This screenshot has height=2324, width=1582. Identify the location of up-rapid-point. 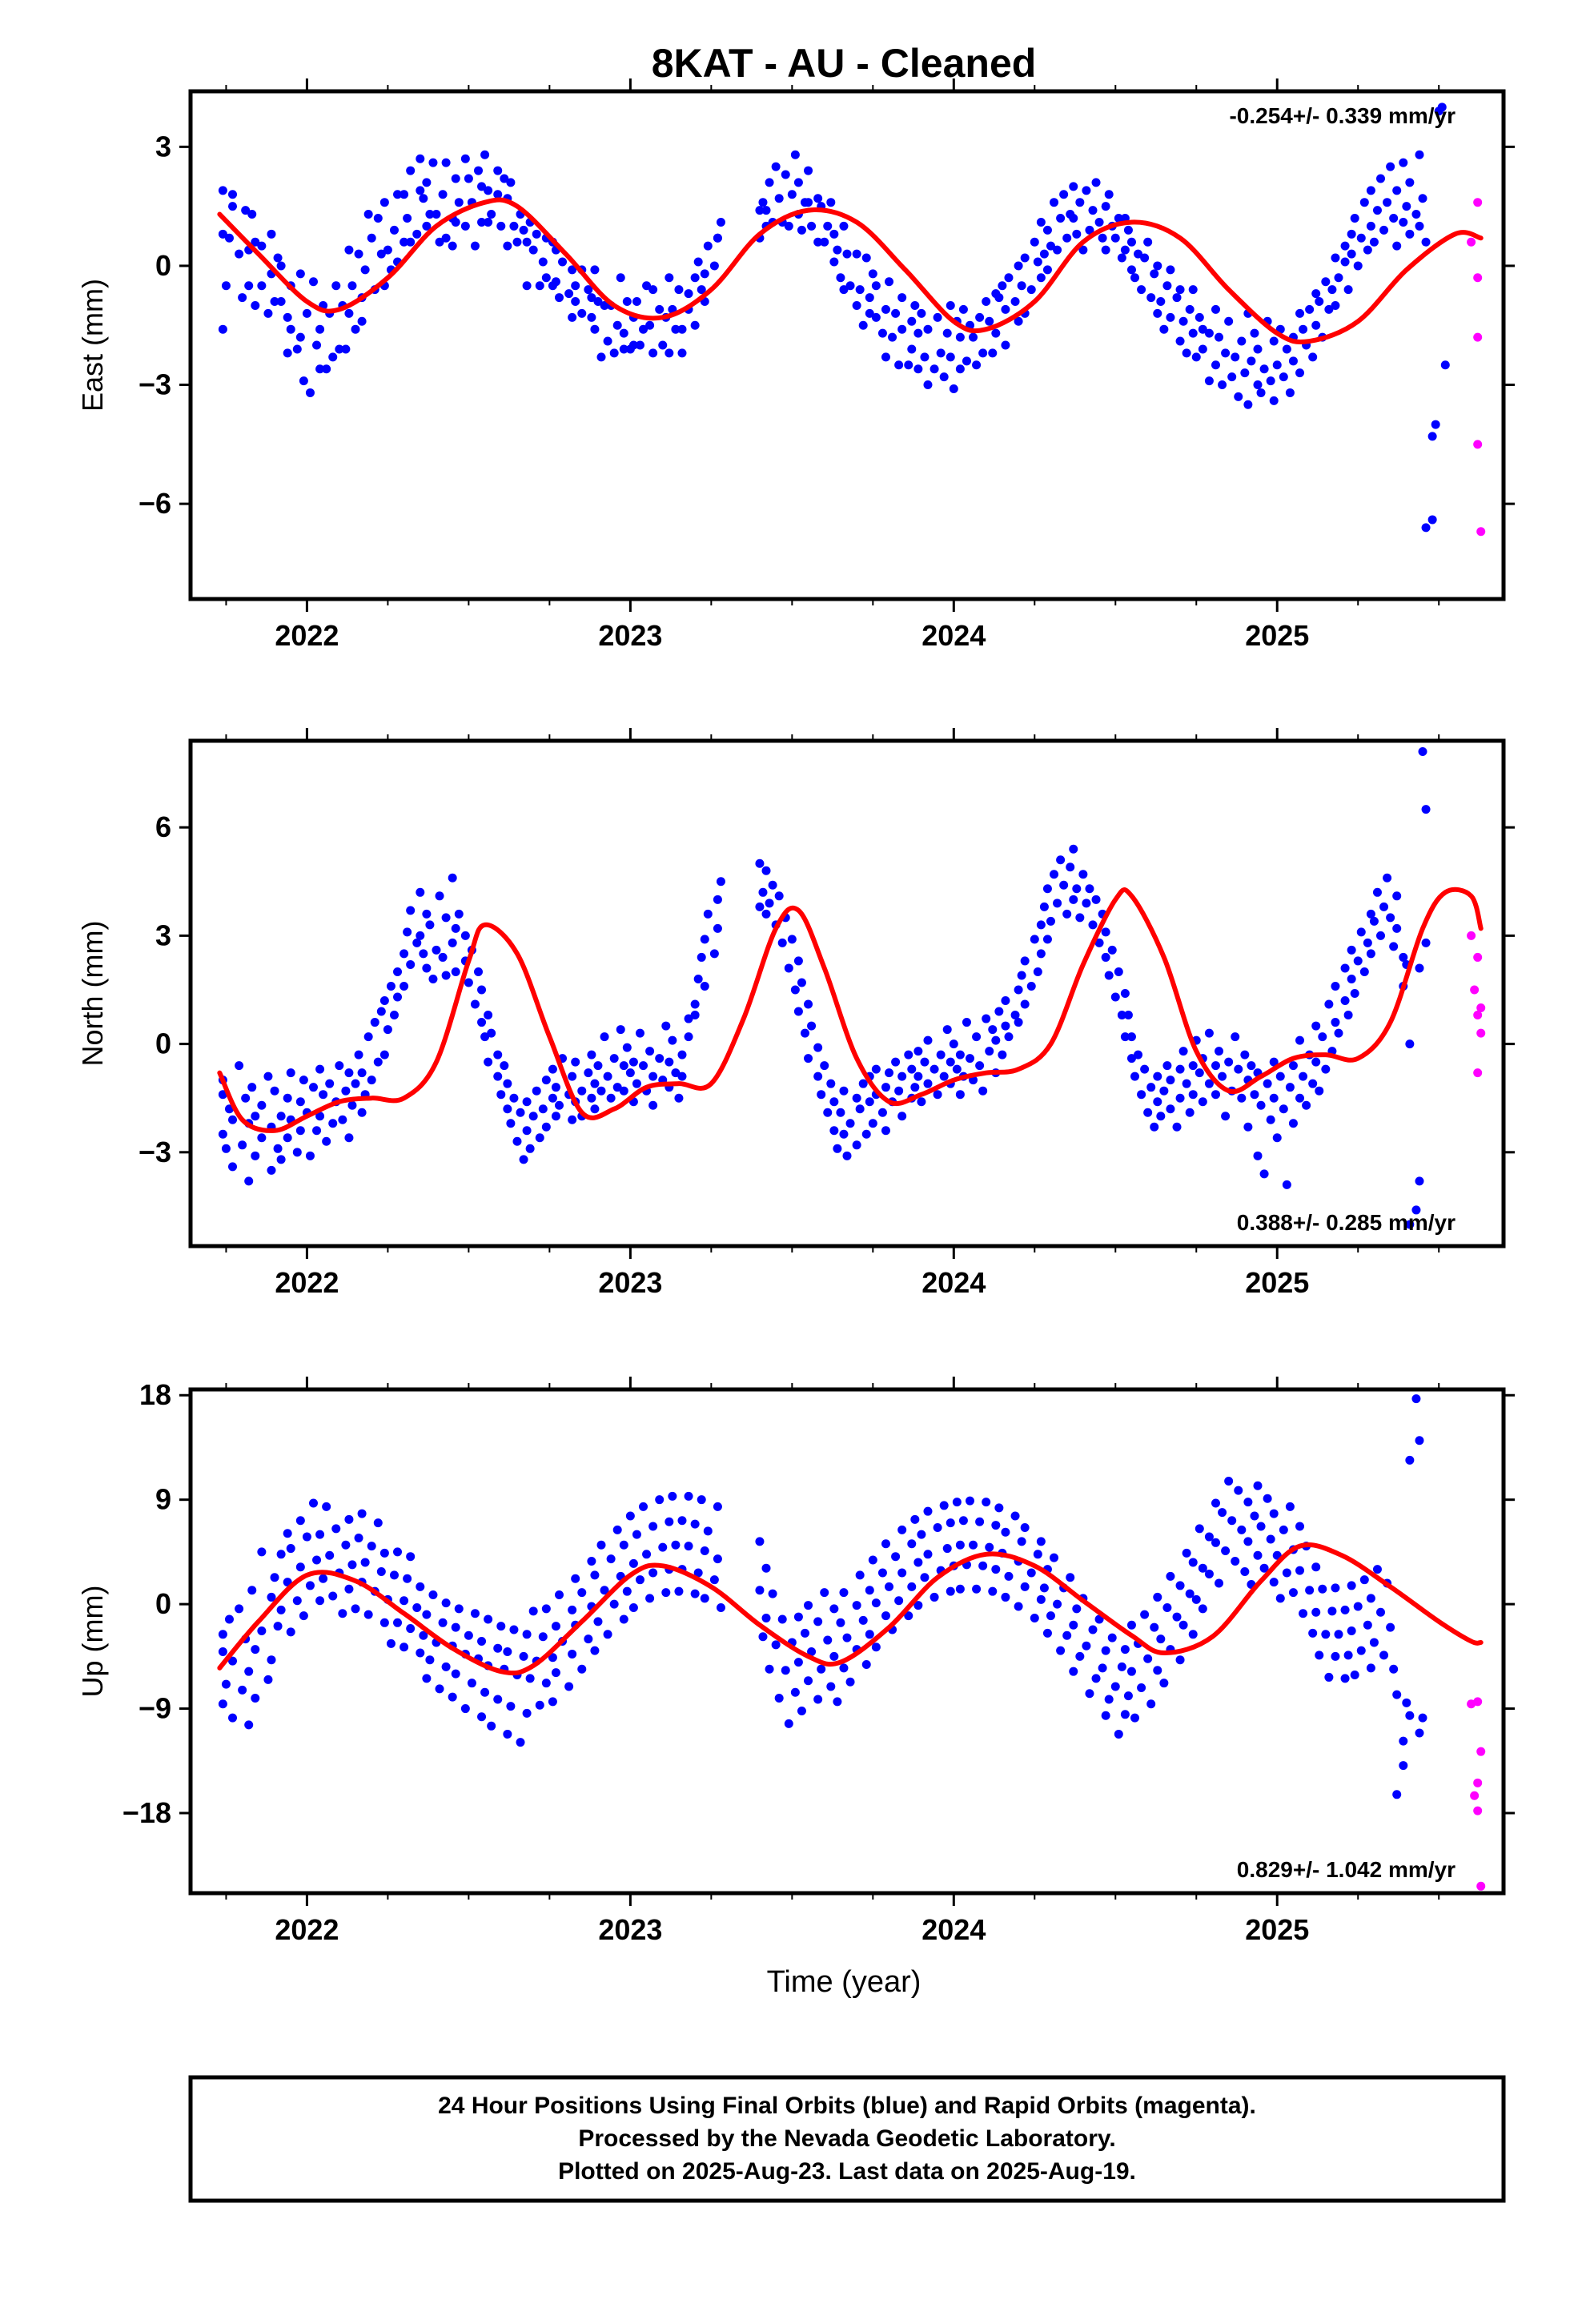
(1481, 1752).